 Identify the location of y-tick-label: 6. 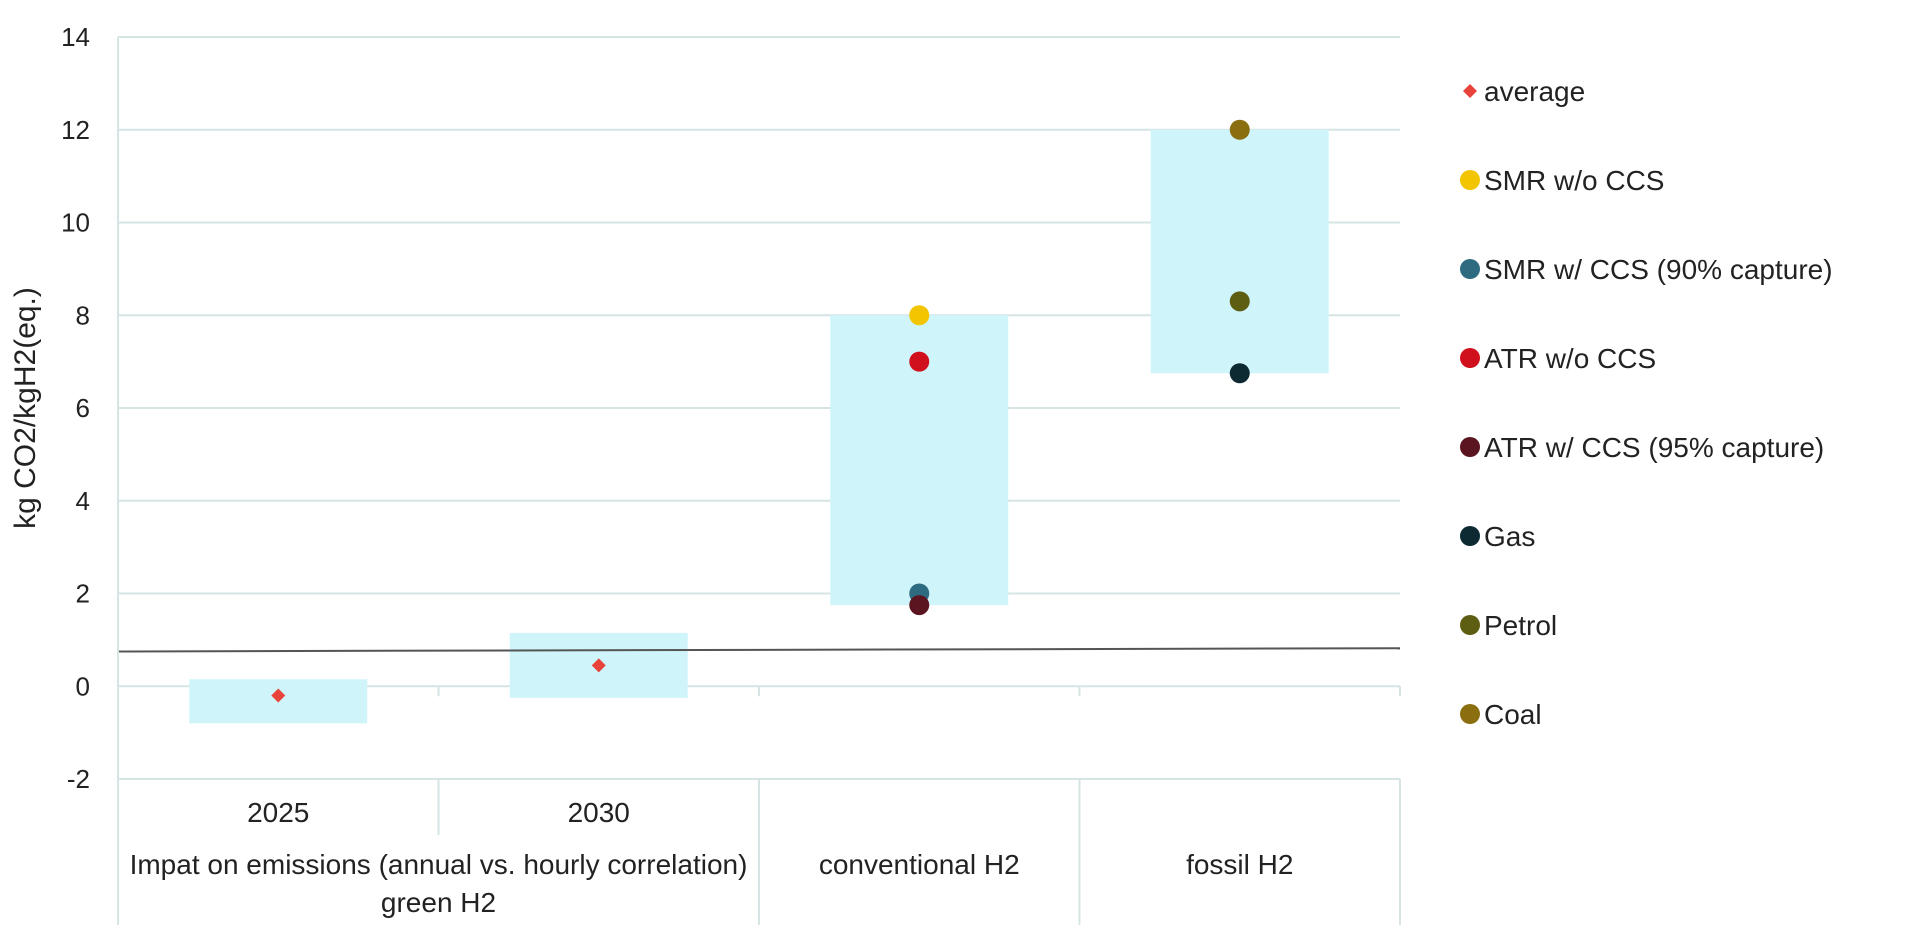
(83, 408).